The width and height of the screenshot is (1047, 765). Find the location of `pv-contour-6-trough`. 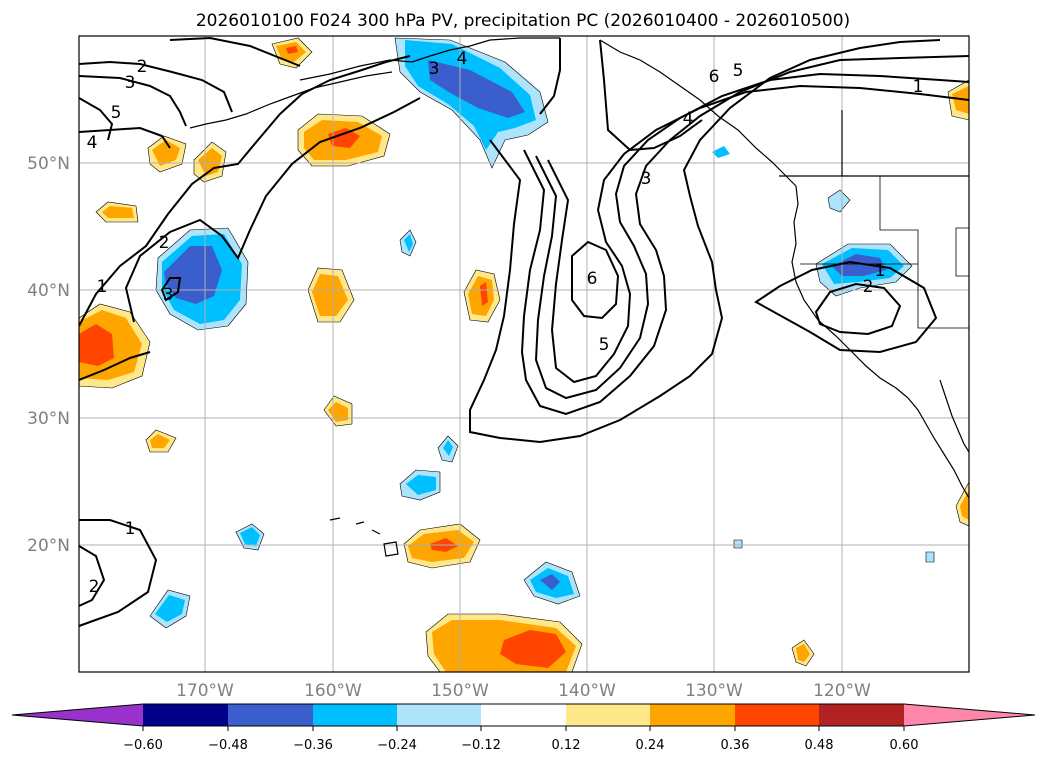

pv-contour-6-trough is located at coordinates (595, 280).